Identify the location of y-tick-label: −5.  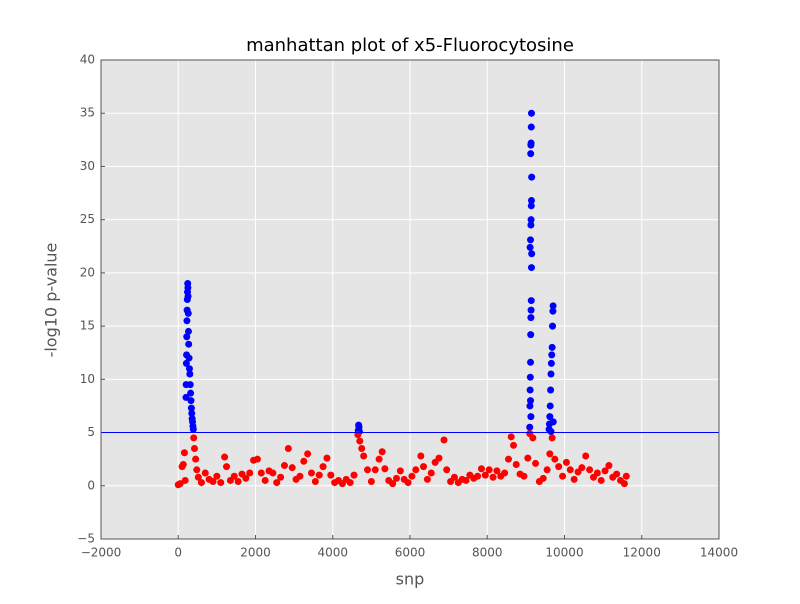
(86, 539).